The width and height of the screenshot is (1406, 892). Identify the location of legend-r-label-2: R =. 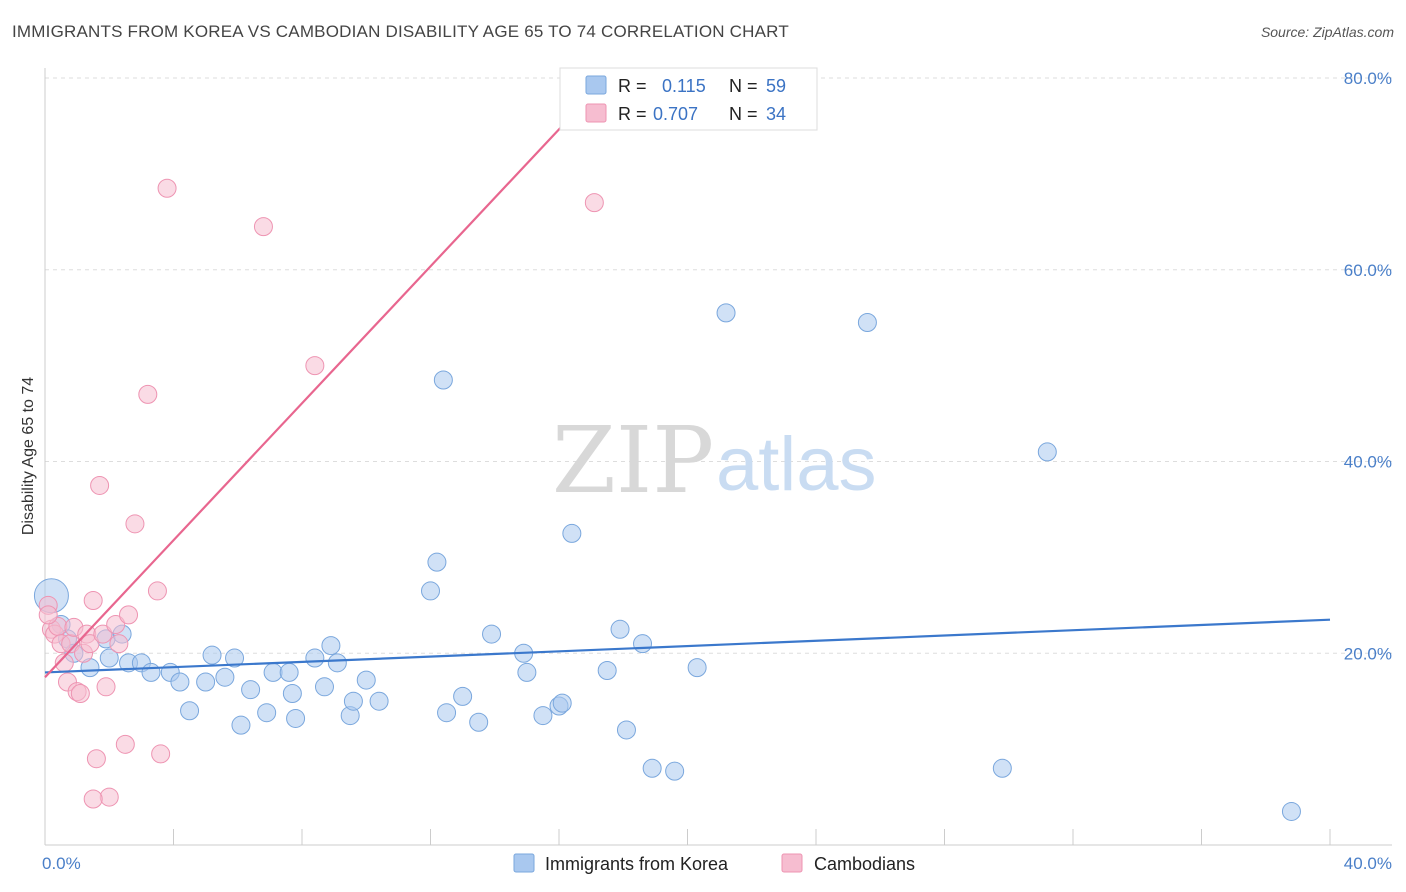
(632, 114).